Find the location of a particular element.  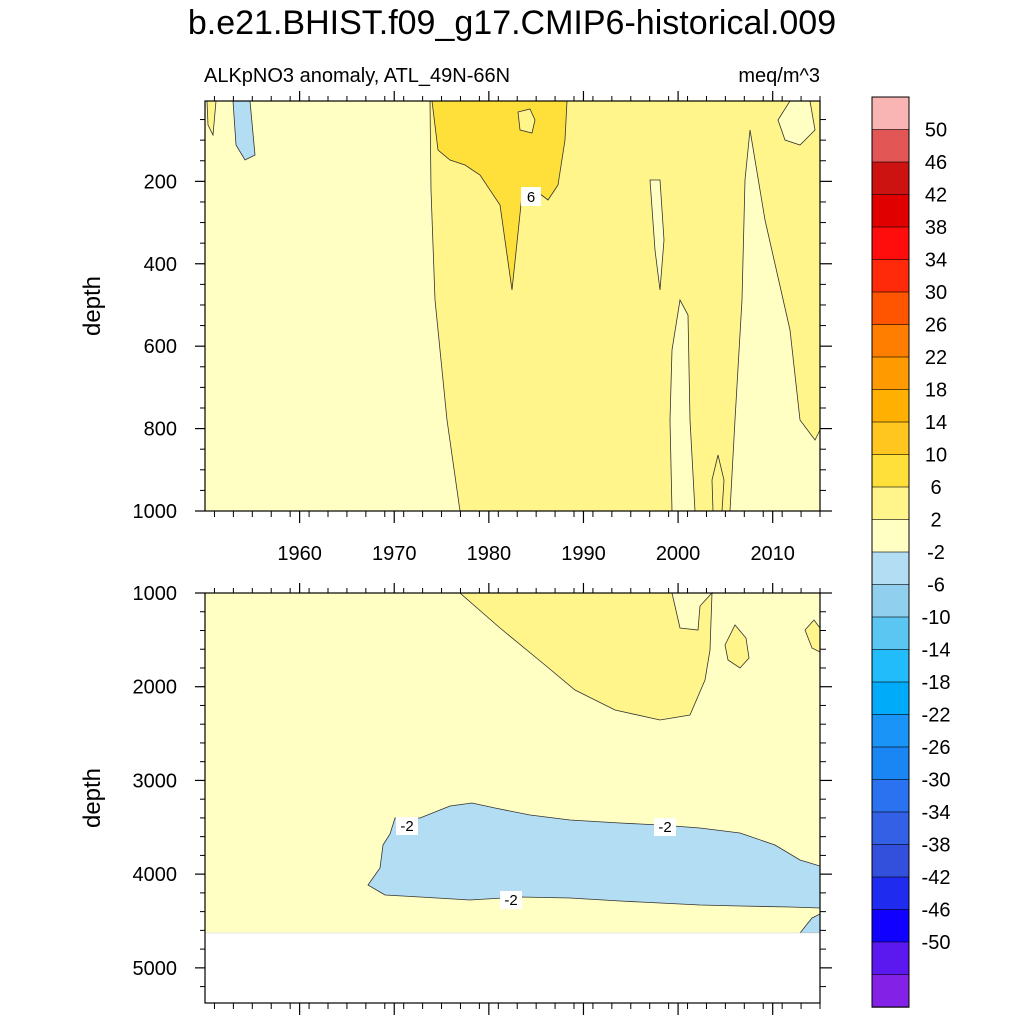

colorbar-label: -50 is located at coordinates (936, 943).